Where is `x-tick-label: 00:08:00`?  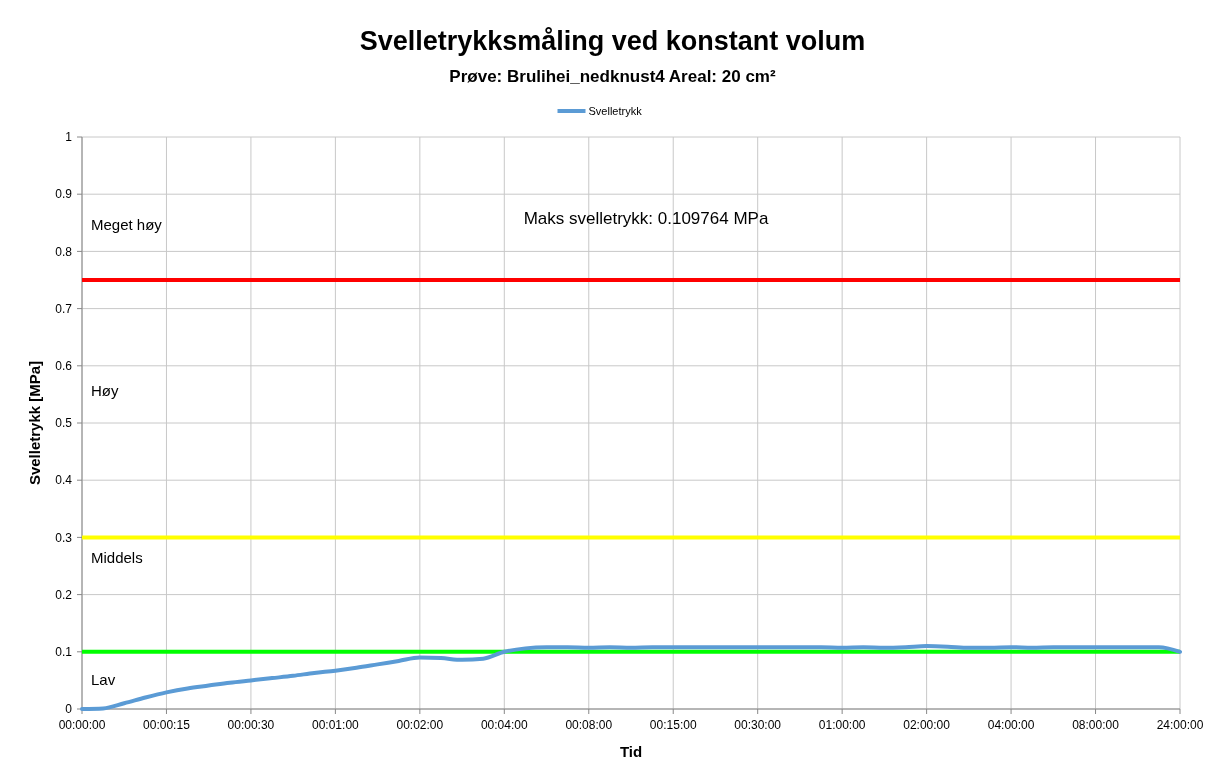 x-tick-label: 00:08:00 is located at coordinates (589, 725).